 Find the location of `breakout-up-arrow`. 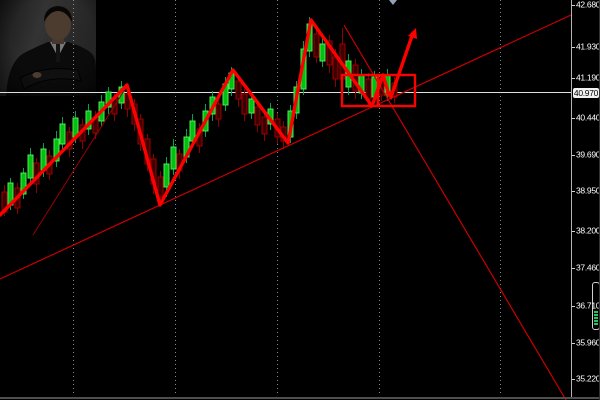

breakout-up-arrow is located at coordinates (402, 65).